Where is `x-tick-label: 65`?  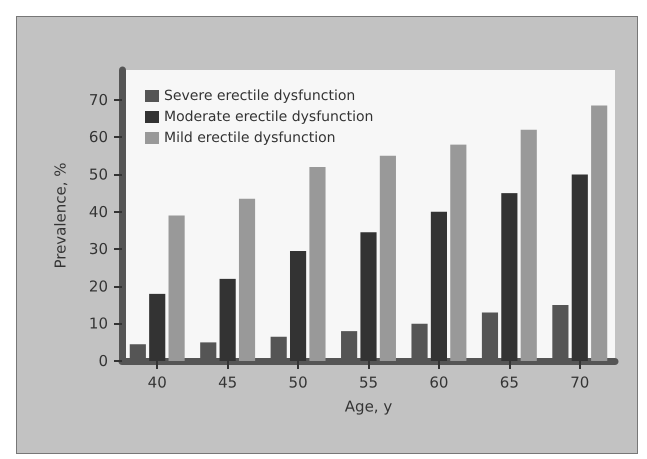 x-tick-label: 65 is located at coordinates (509, 383).